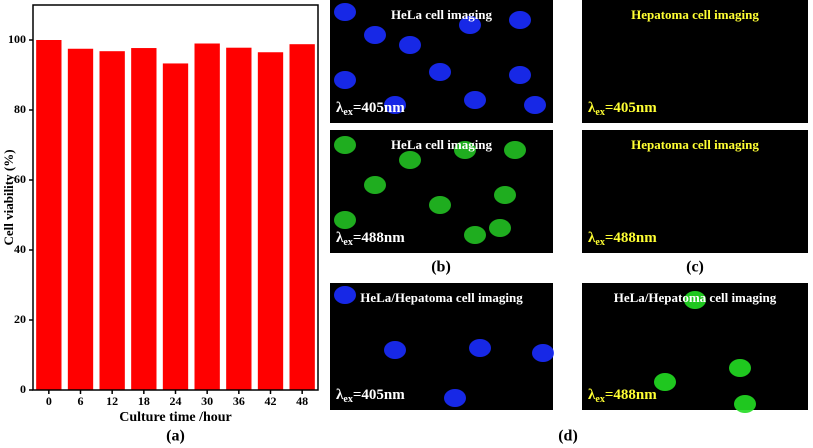 This screenshot has width=813, height=448. I want to click on x-tick-label: 30, so click(207, 401).